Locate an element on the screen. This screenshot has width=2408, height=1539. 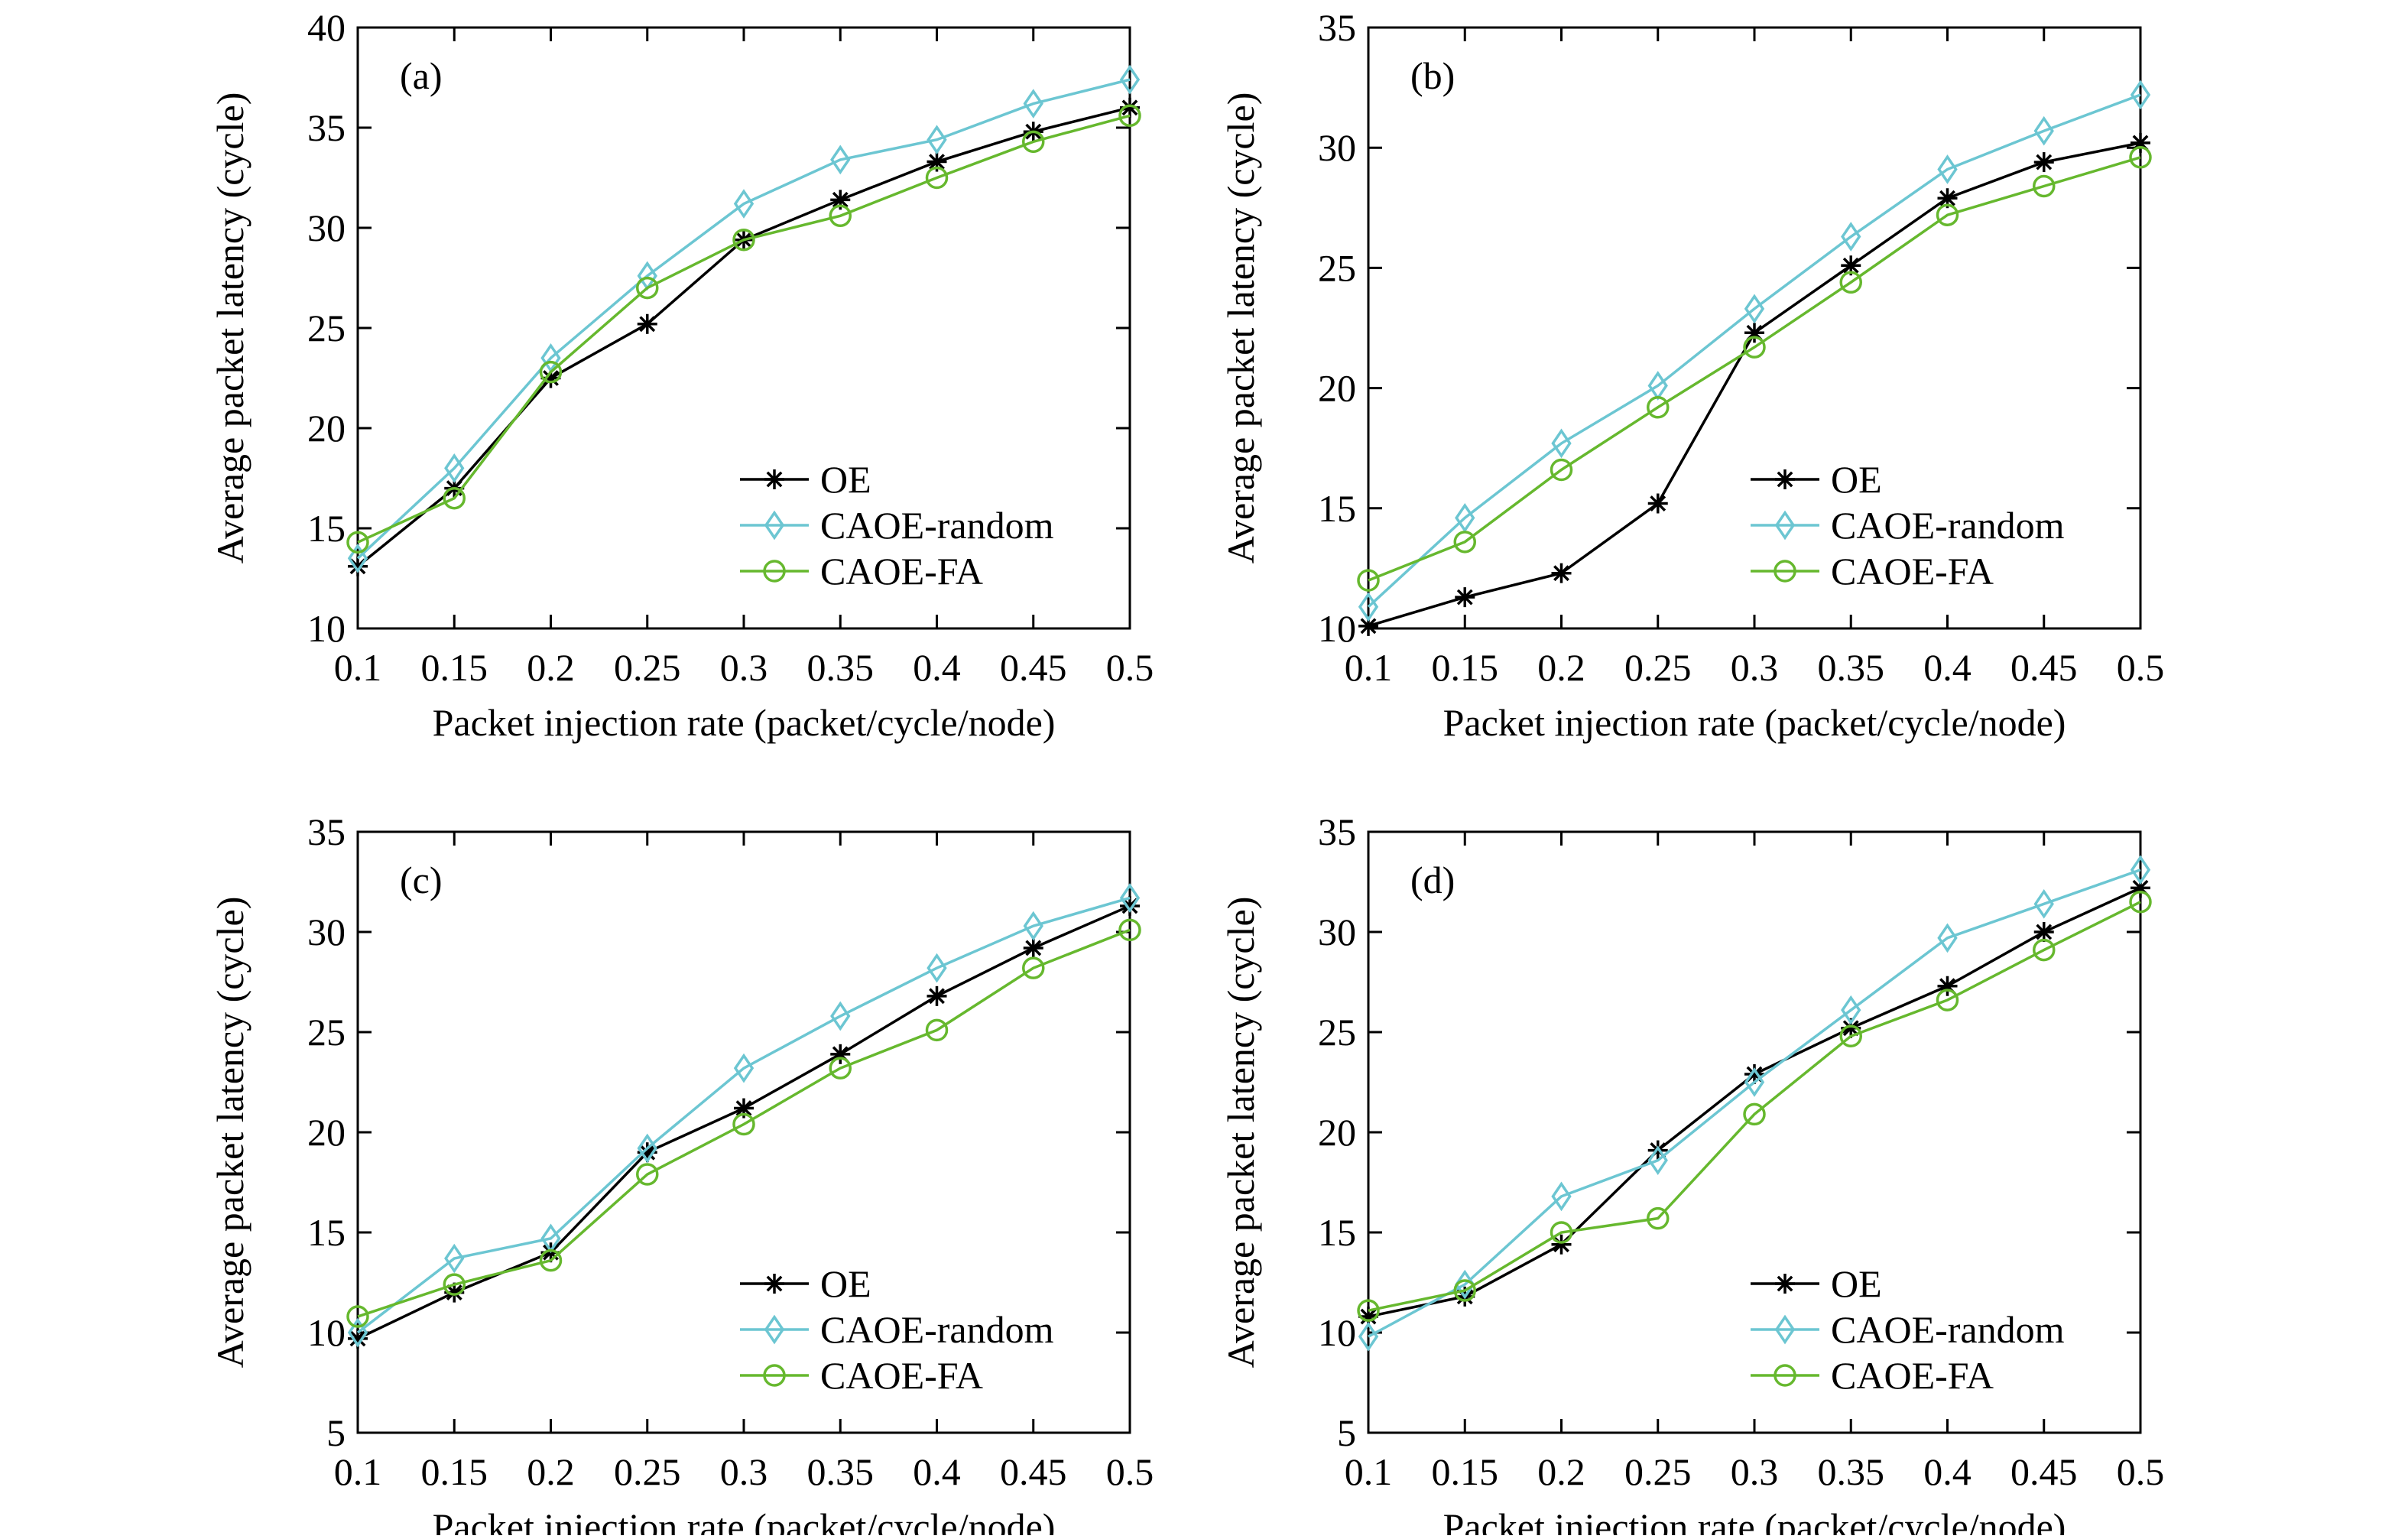
series-caoe-fa is located at coordinates (1755, 369).